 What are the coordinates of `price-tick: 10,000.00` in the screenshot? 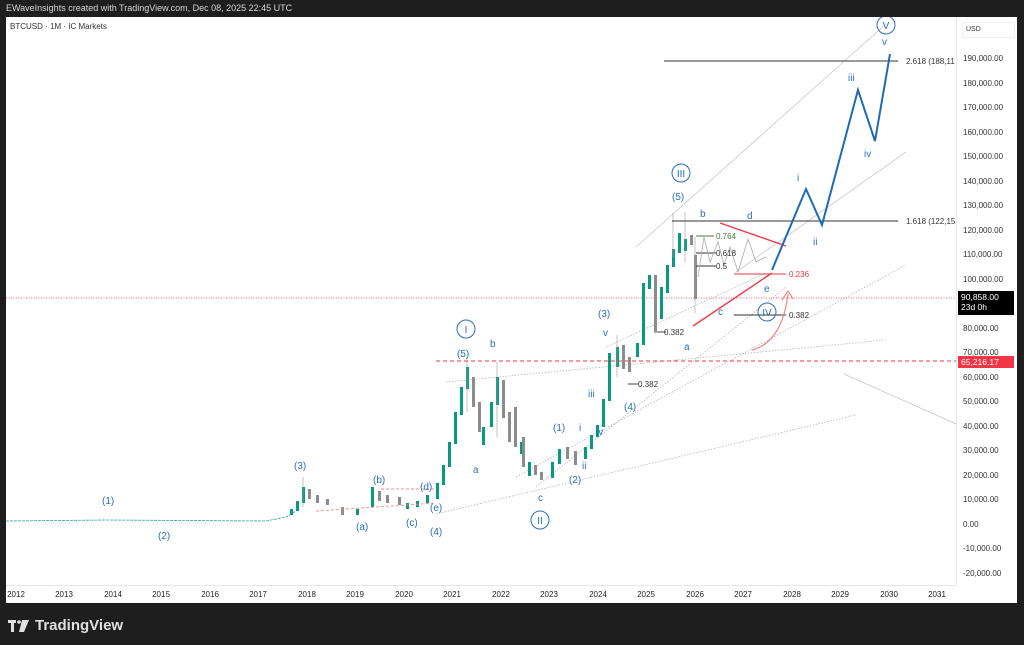 It's located at (981, 499).